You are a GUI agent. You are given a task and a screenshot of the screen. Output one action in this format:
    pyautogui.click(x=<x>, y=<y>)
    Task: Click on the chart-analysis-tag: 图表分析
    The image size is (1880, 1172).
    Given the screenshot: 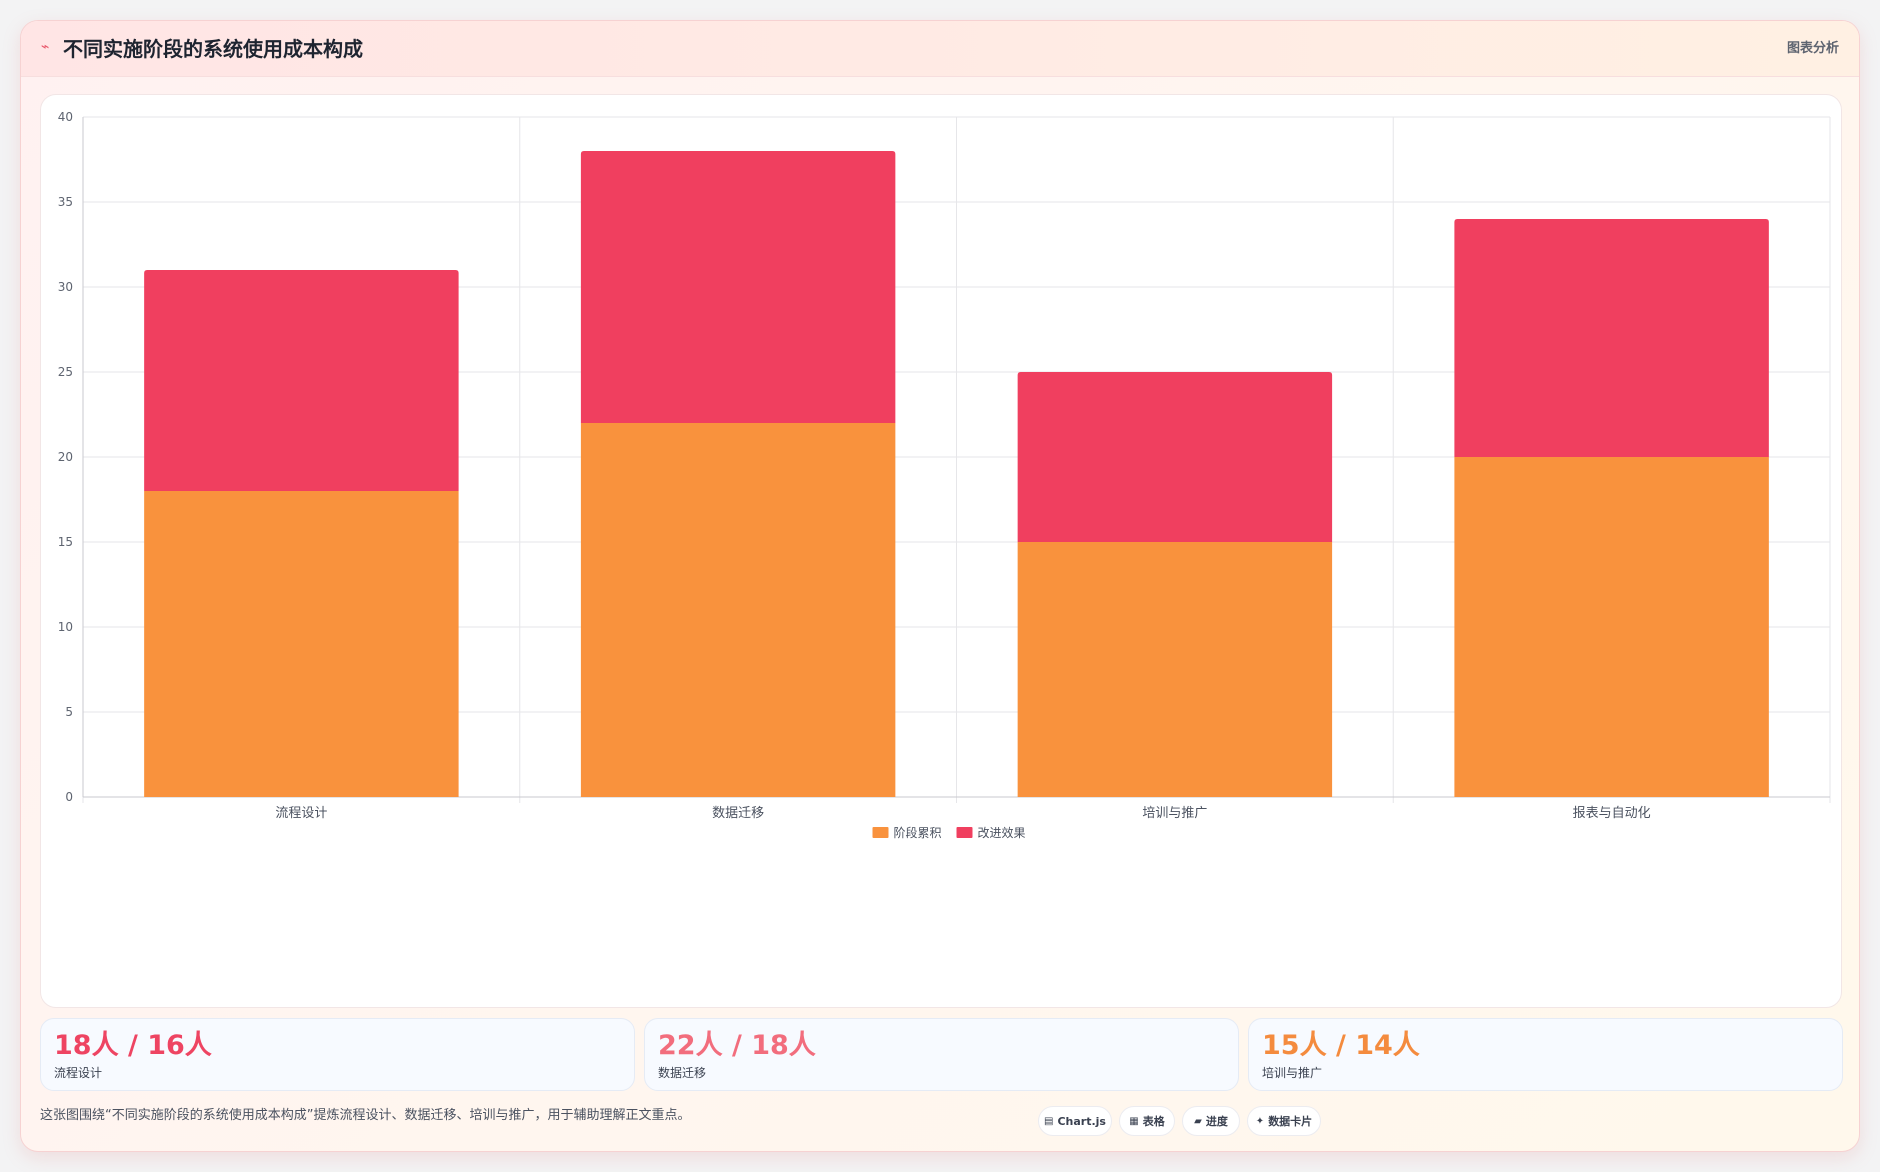 What is the action you would take?
    pyautogui.click(x=1812, y=48)
    